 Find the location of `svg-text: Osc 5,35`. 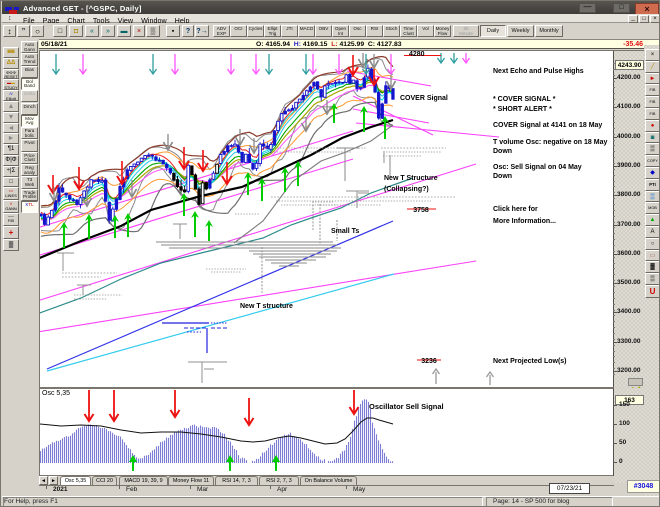

svg-text: Osc 5,35 is located at coordinates (56, 393).